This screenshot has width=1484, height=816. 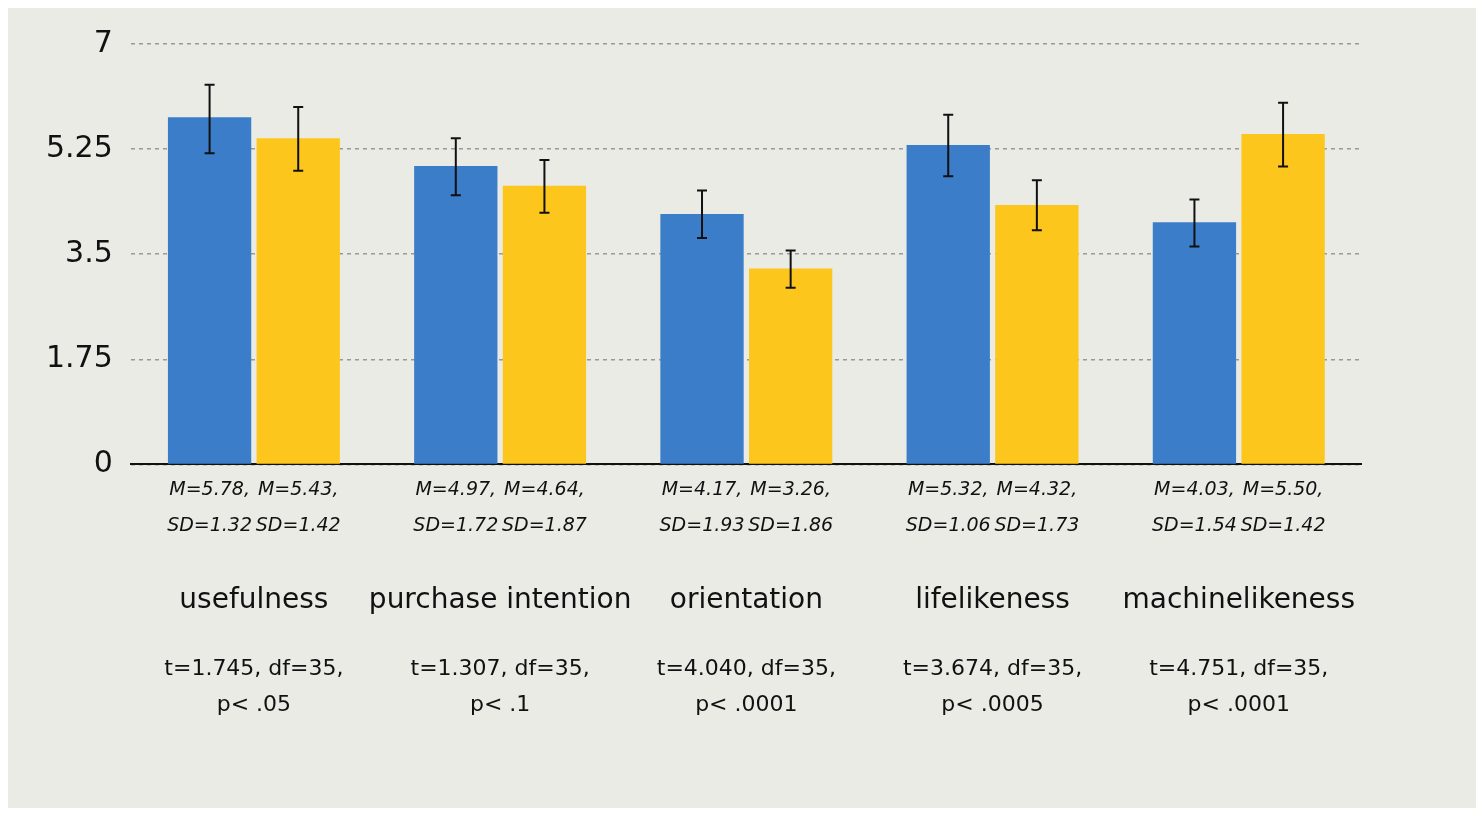 What do you see at coordinates (992, 599) in the screenshot?
I see `x-tick-label: lifelikeness` at bounding box center [992, 599].